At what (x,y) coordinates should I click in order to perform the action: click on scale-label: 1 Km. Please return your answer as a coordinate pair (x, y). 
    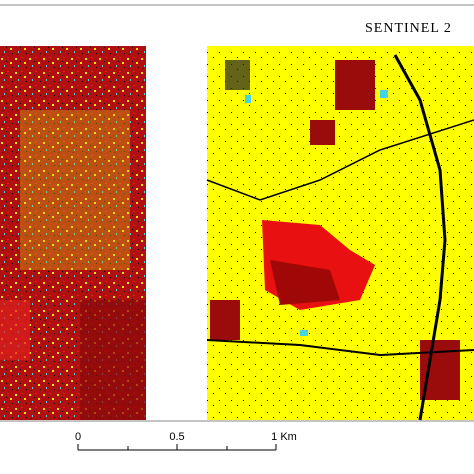
    Looking at the image, I should click on (284, 437).